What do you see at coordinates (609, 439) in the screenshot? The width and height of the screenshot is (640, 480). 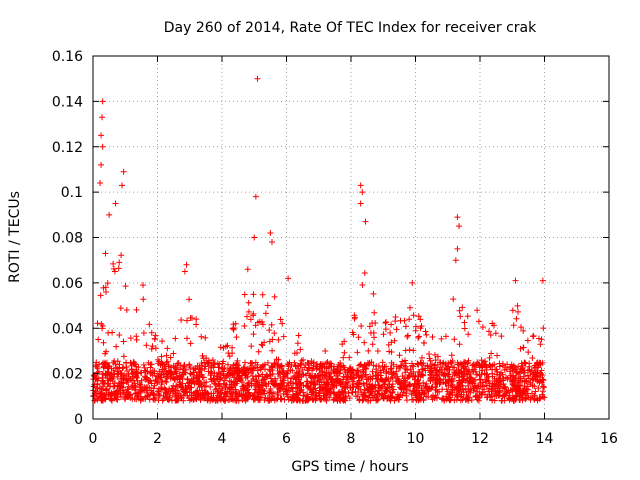 I see `x-tick-label: 16` at bounding box center [609, 439].